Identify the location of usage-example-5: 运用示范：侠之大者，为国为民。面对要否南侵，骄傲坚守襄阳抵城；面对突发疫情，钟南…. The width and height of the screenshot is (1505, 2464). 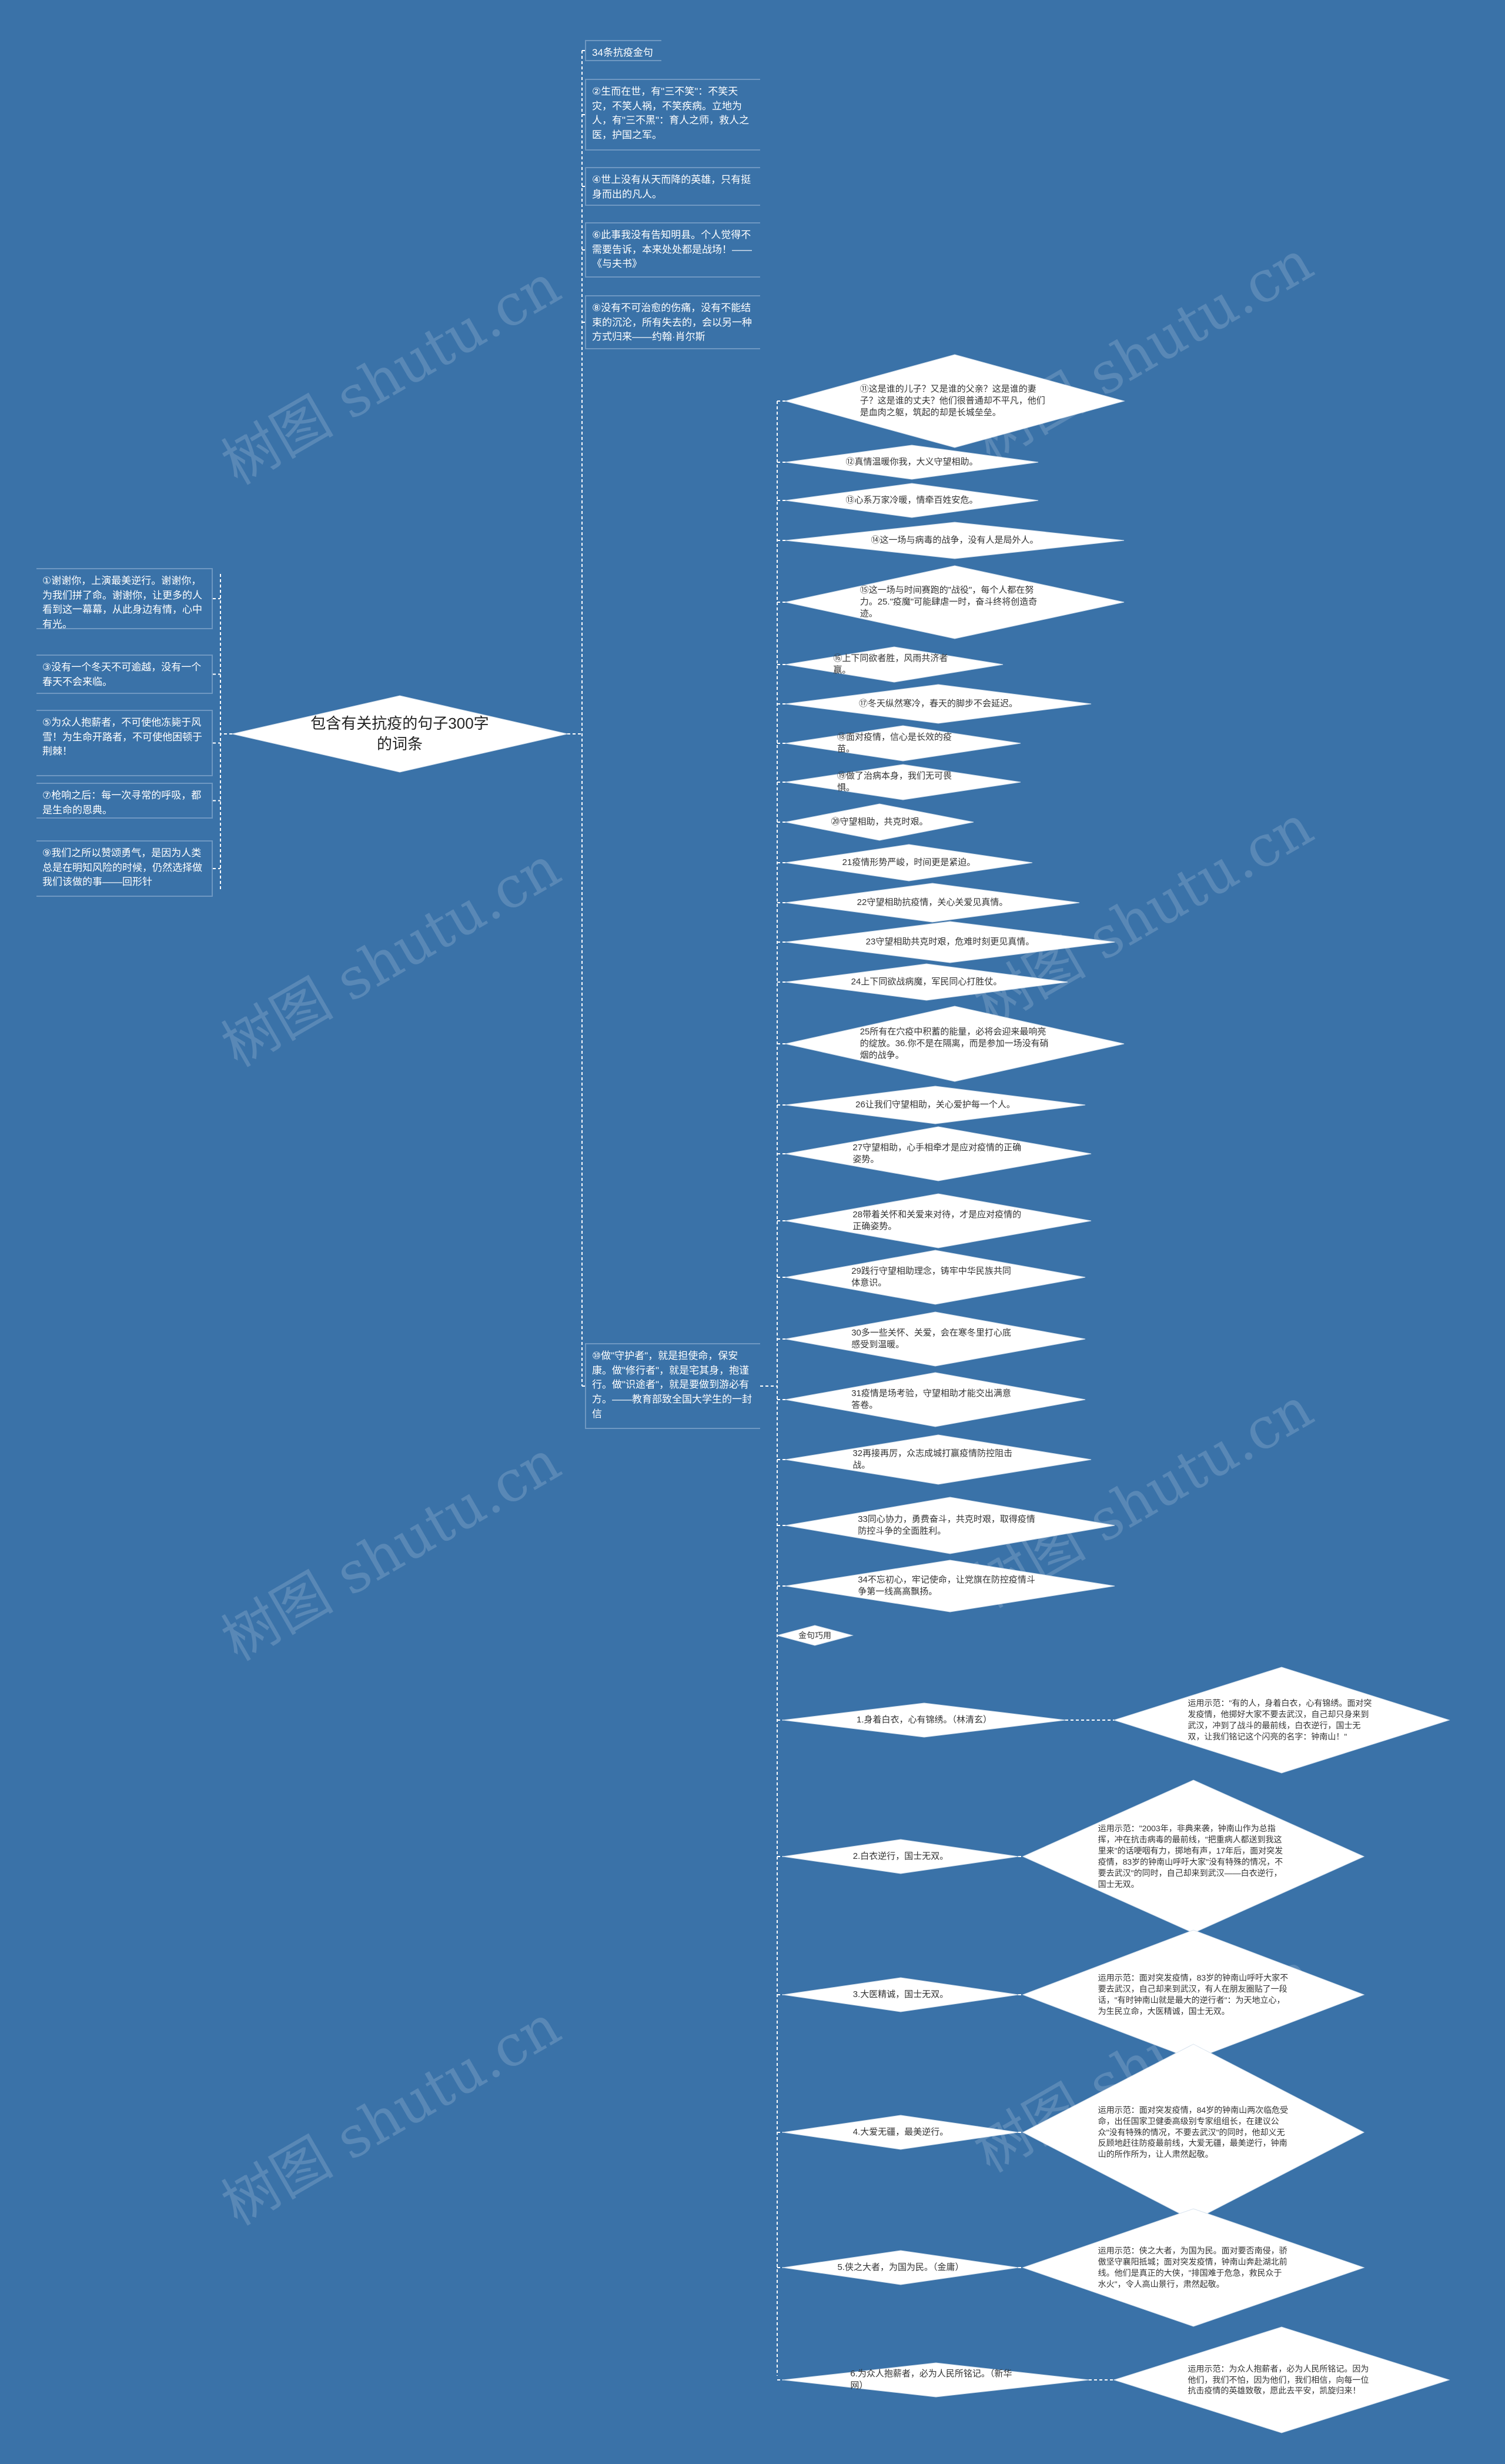
(1192, 2267).